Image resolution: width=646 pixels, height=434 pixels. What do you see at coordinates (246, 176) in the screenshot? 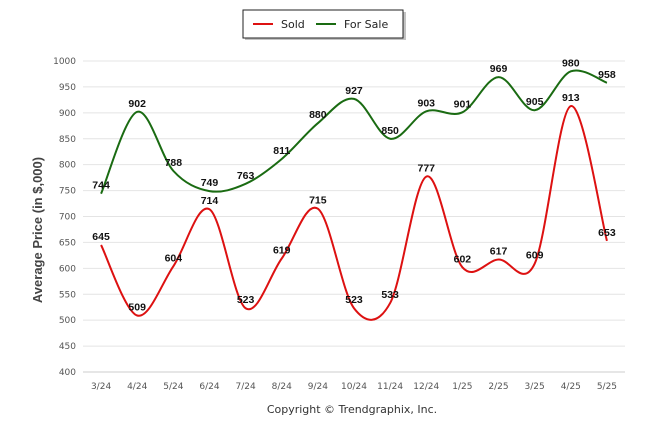
I see `data-label-for-sale: 763` at bounding box center [246, 176].